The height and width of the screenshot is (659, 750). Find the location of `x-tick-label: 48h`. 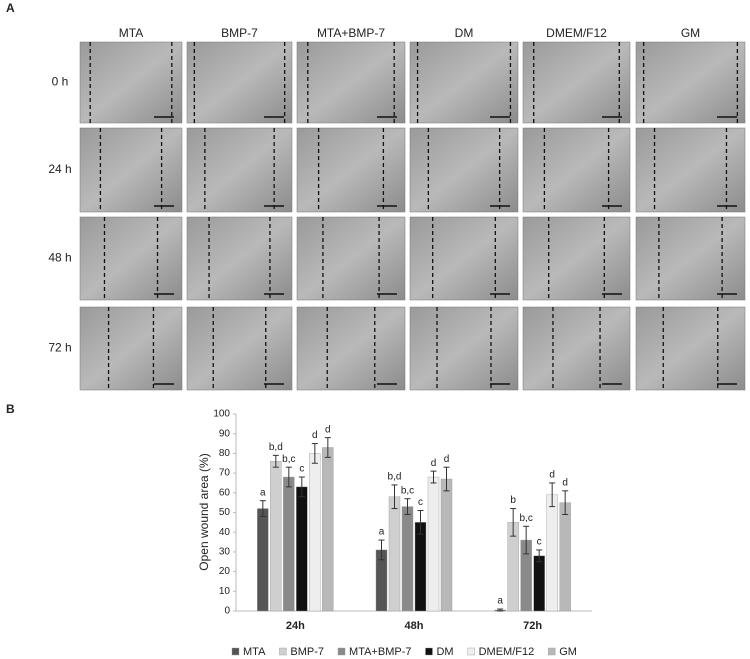

x-tick-label: 48h is located at coordinates (414, 626).